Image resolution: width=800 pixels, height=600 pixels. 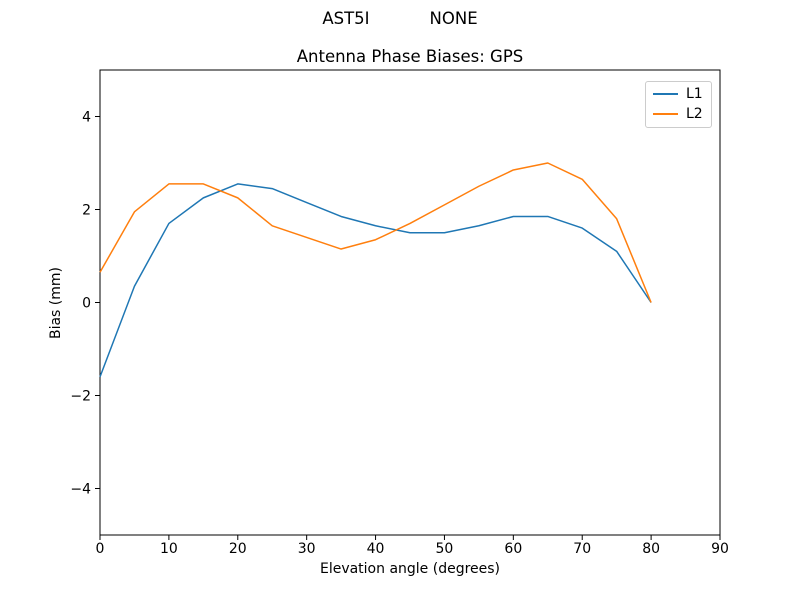 I want to click on x-tick-label: 50, so click(x=445, y=549).